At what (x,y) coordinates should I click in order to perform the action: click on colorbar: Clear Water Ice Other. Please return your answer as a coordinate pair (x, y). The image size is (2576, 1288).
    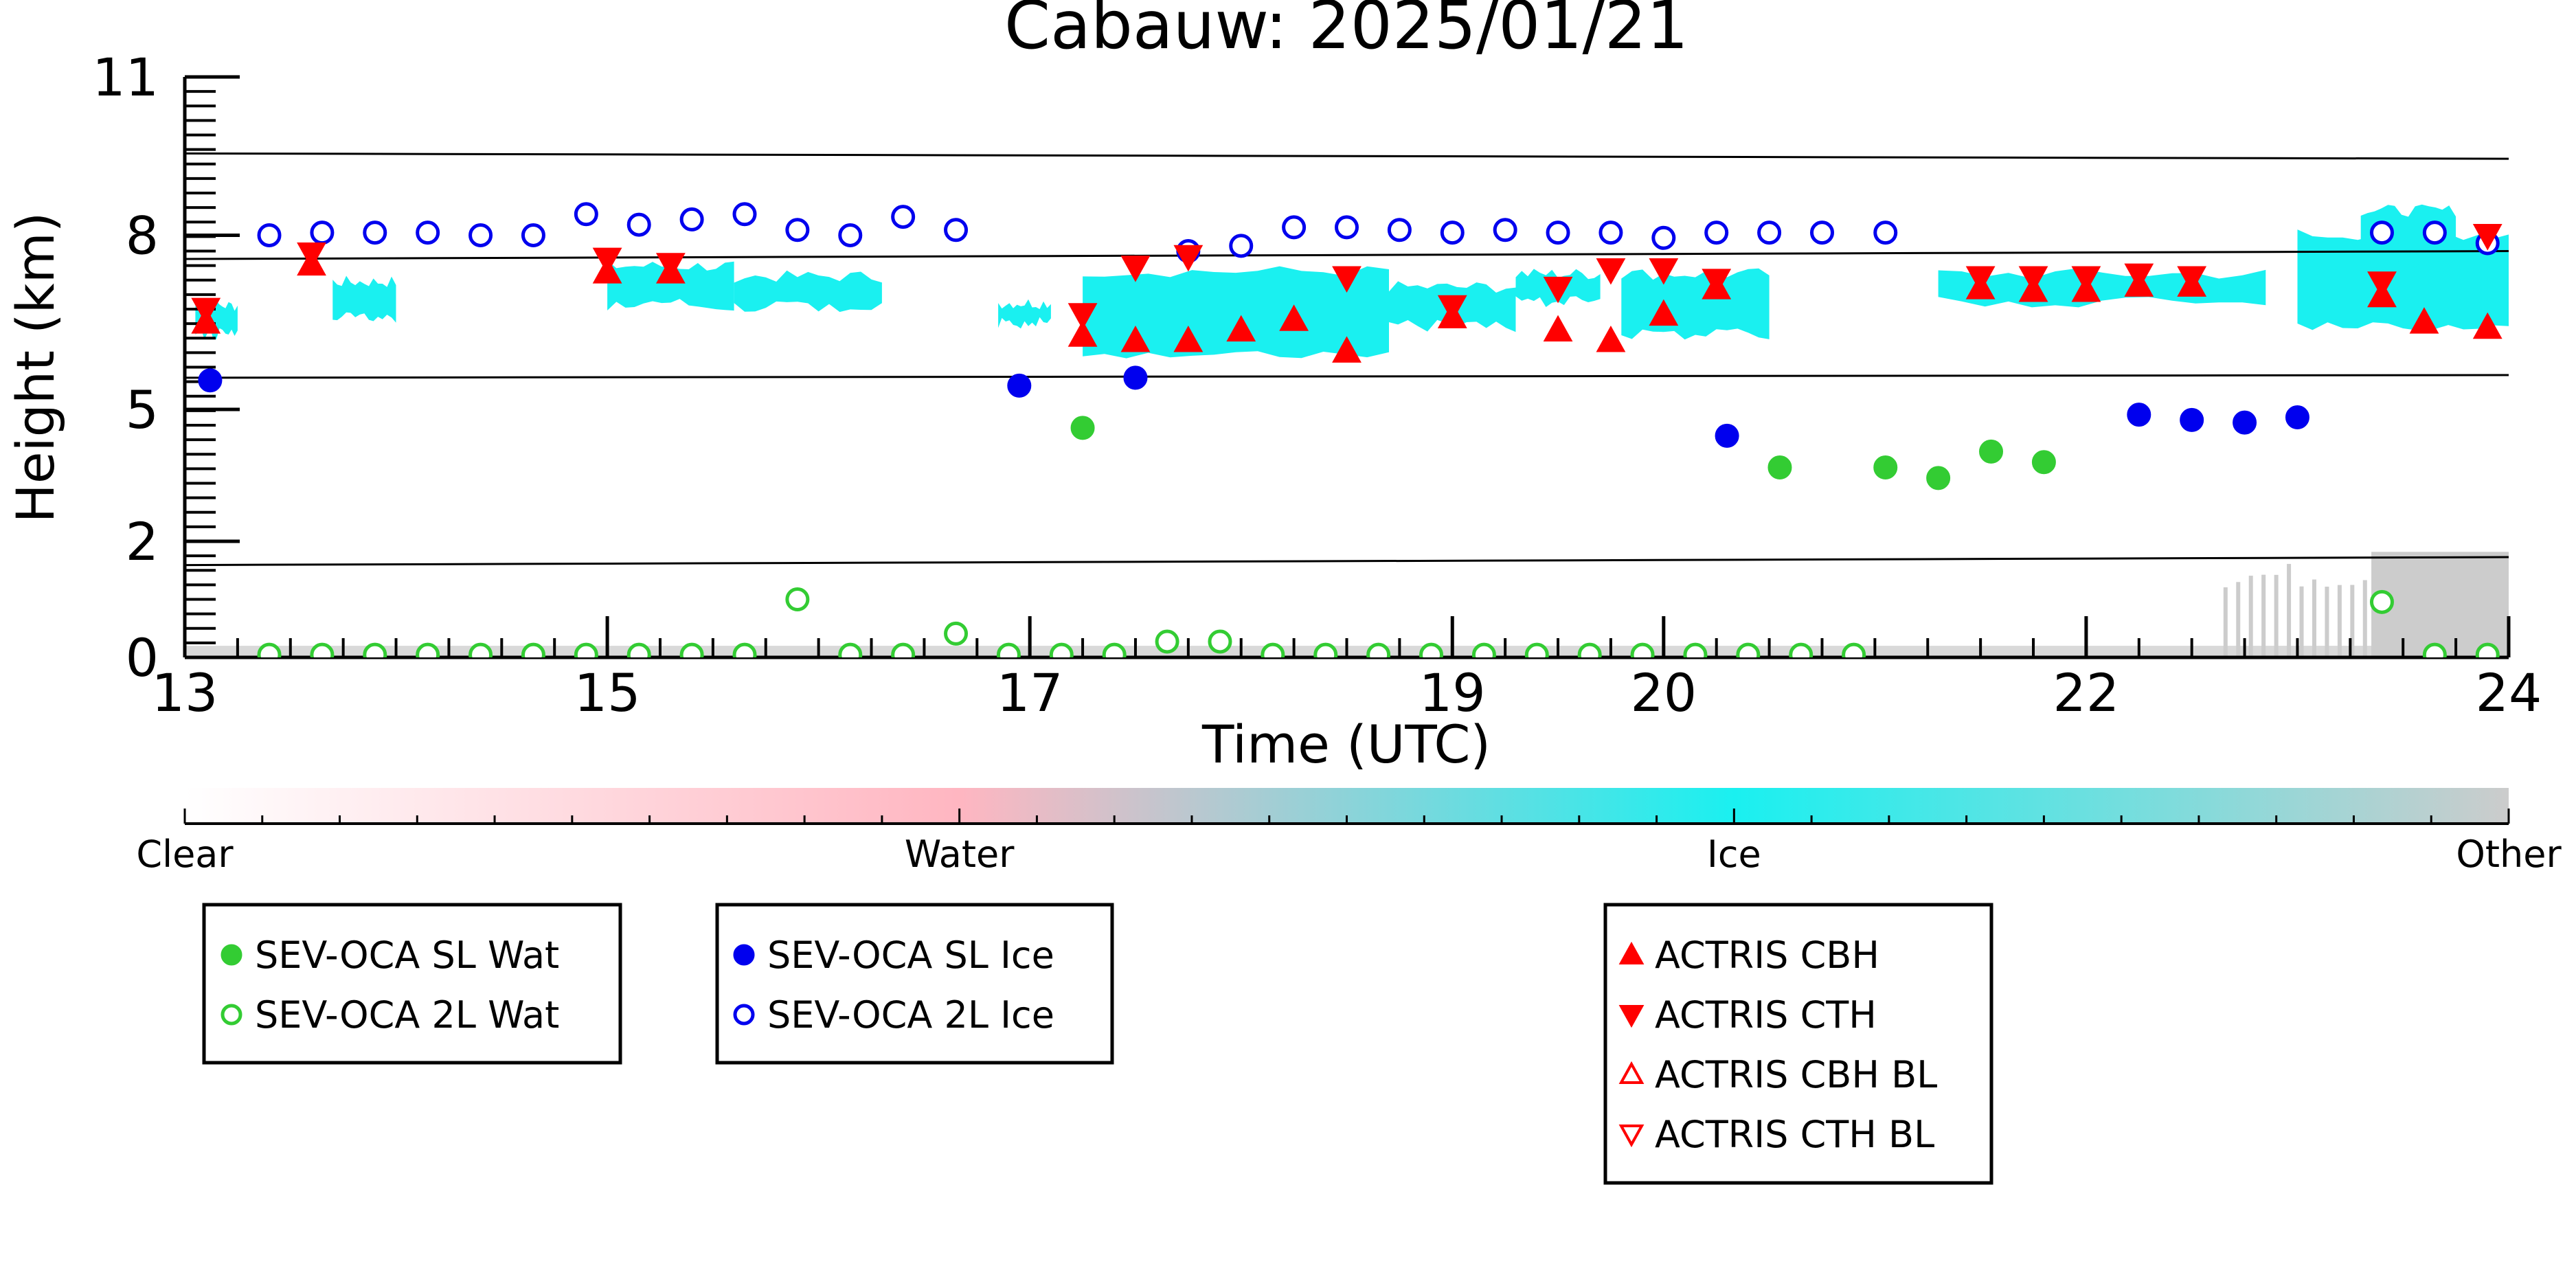
    Looking at the image, I should click on (1349, 832).